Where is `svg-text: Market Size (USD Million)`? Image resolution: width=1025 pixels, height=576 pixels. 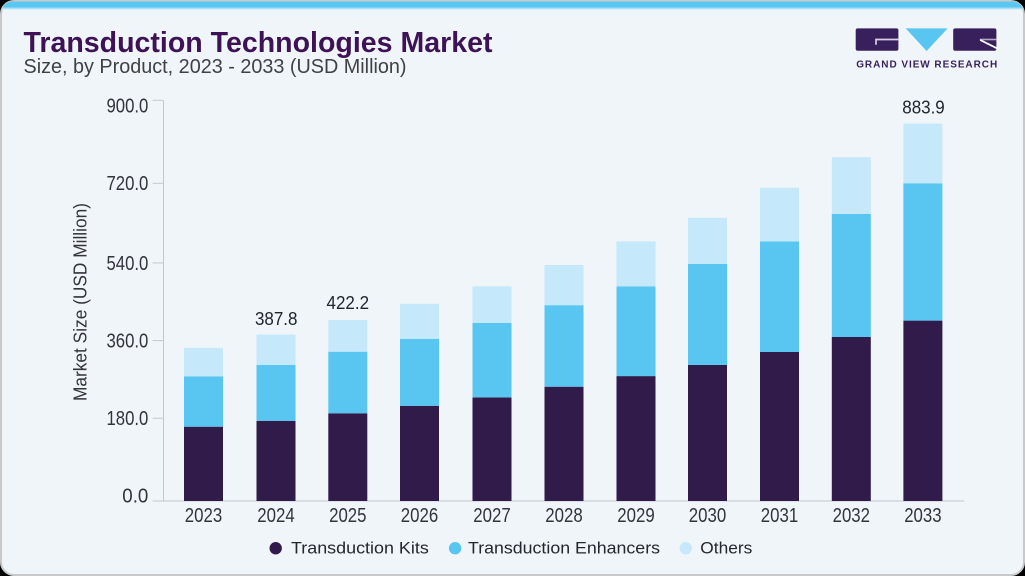 svg-text: Market Size (USD Million) is located at coordinates (81, 302).